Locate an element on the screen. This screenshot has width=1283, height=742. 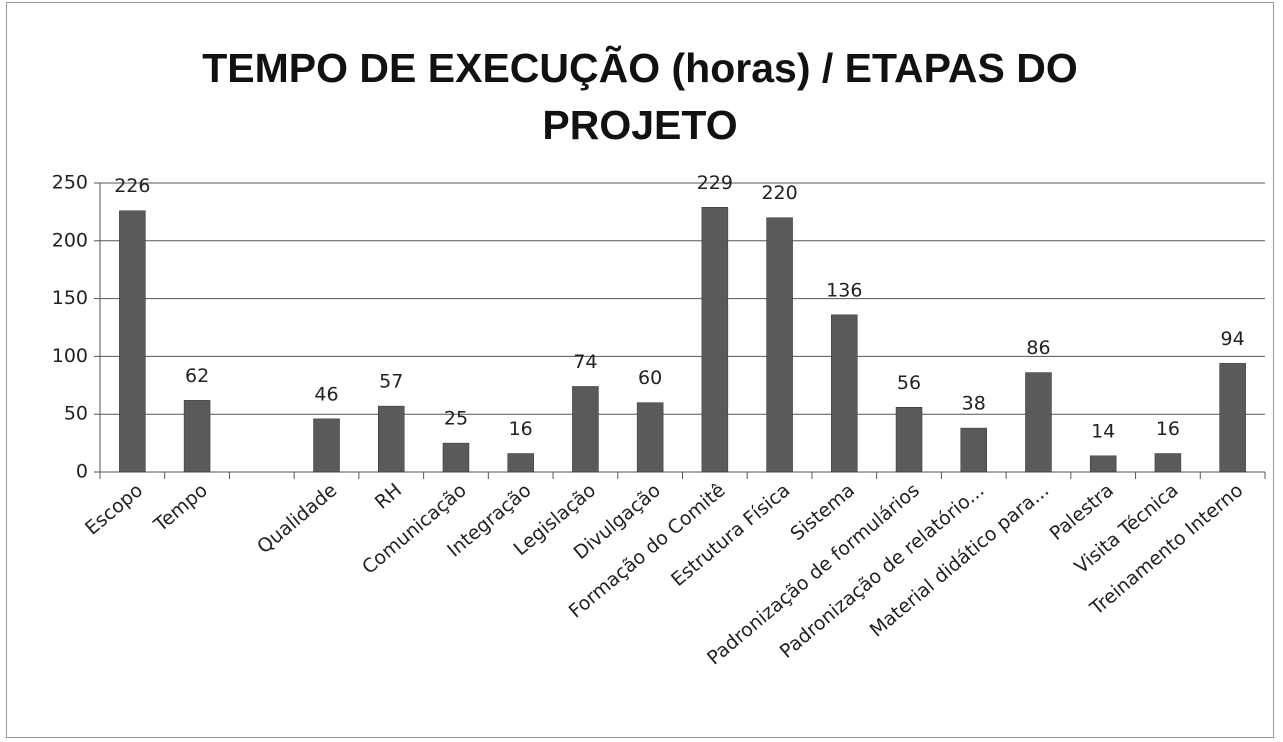
data-label: 229 is located at coordinates (715, 183).